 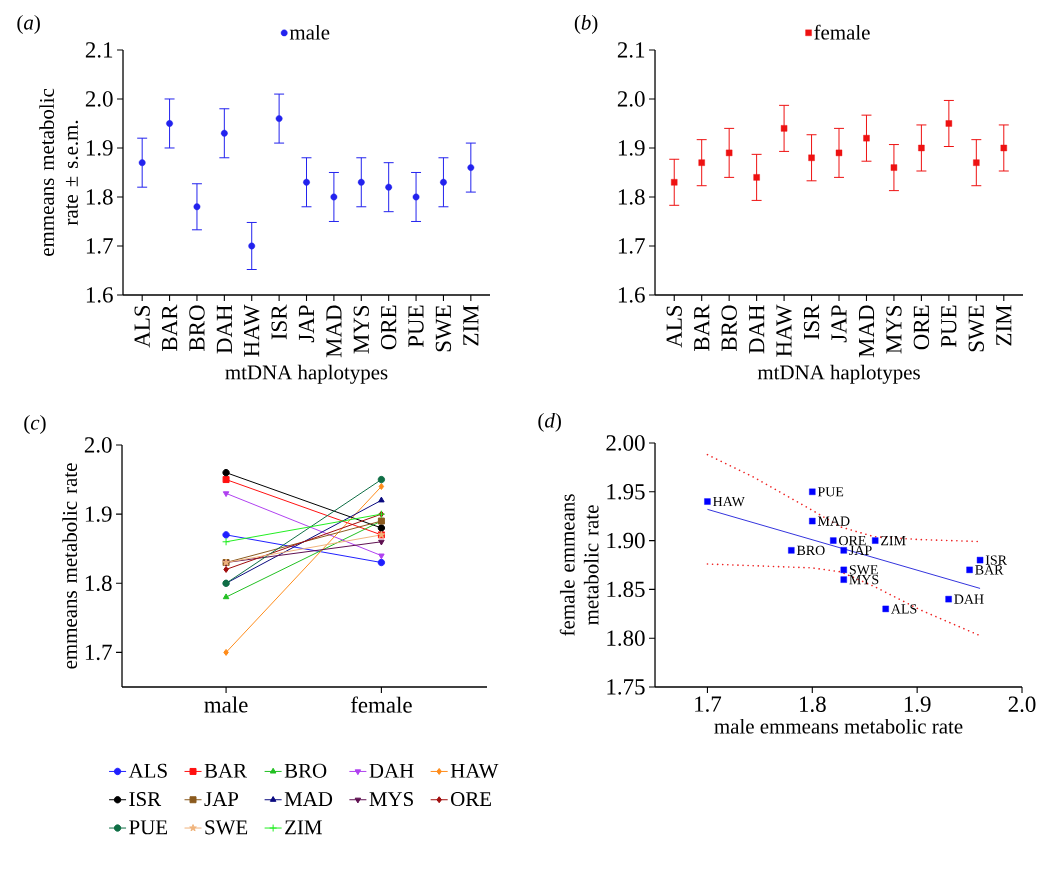 I want to click on legend-label: male, so click(x=309, y=32).